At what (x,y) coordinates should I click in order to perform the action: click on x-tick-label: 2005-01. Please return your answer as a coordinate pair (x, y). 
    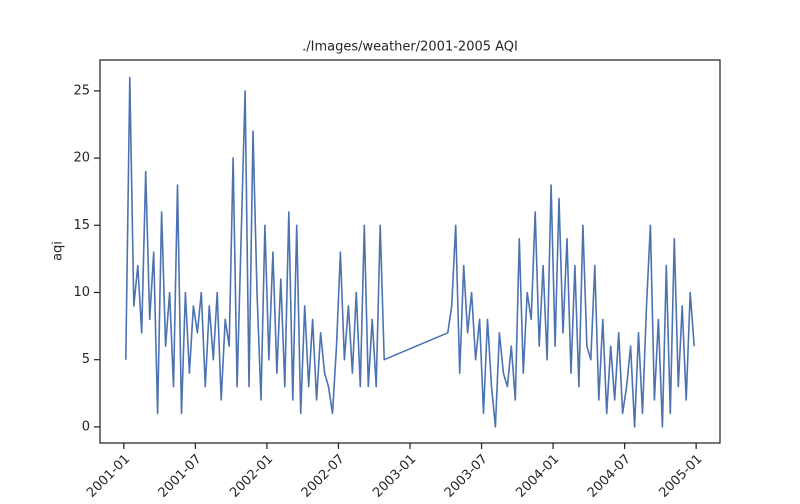
    Looking at the image, I should click on (680, 476).